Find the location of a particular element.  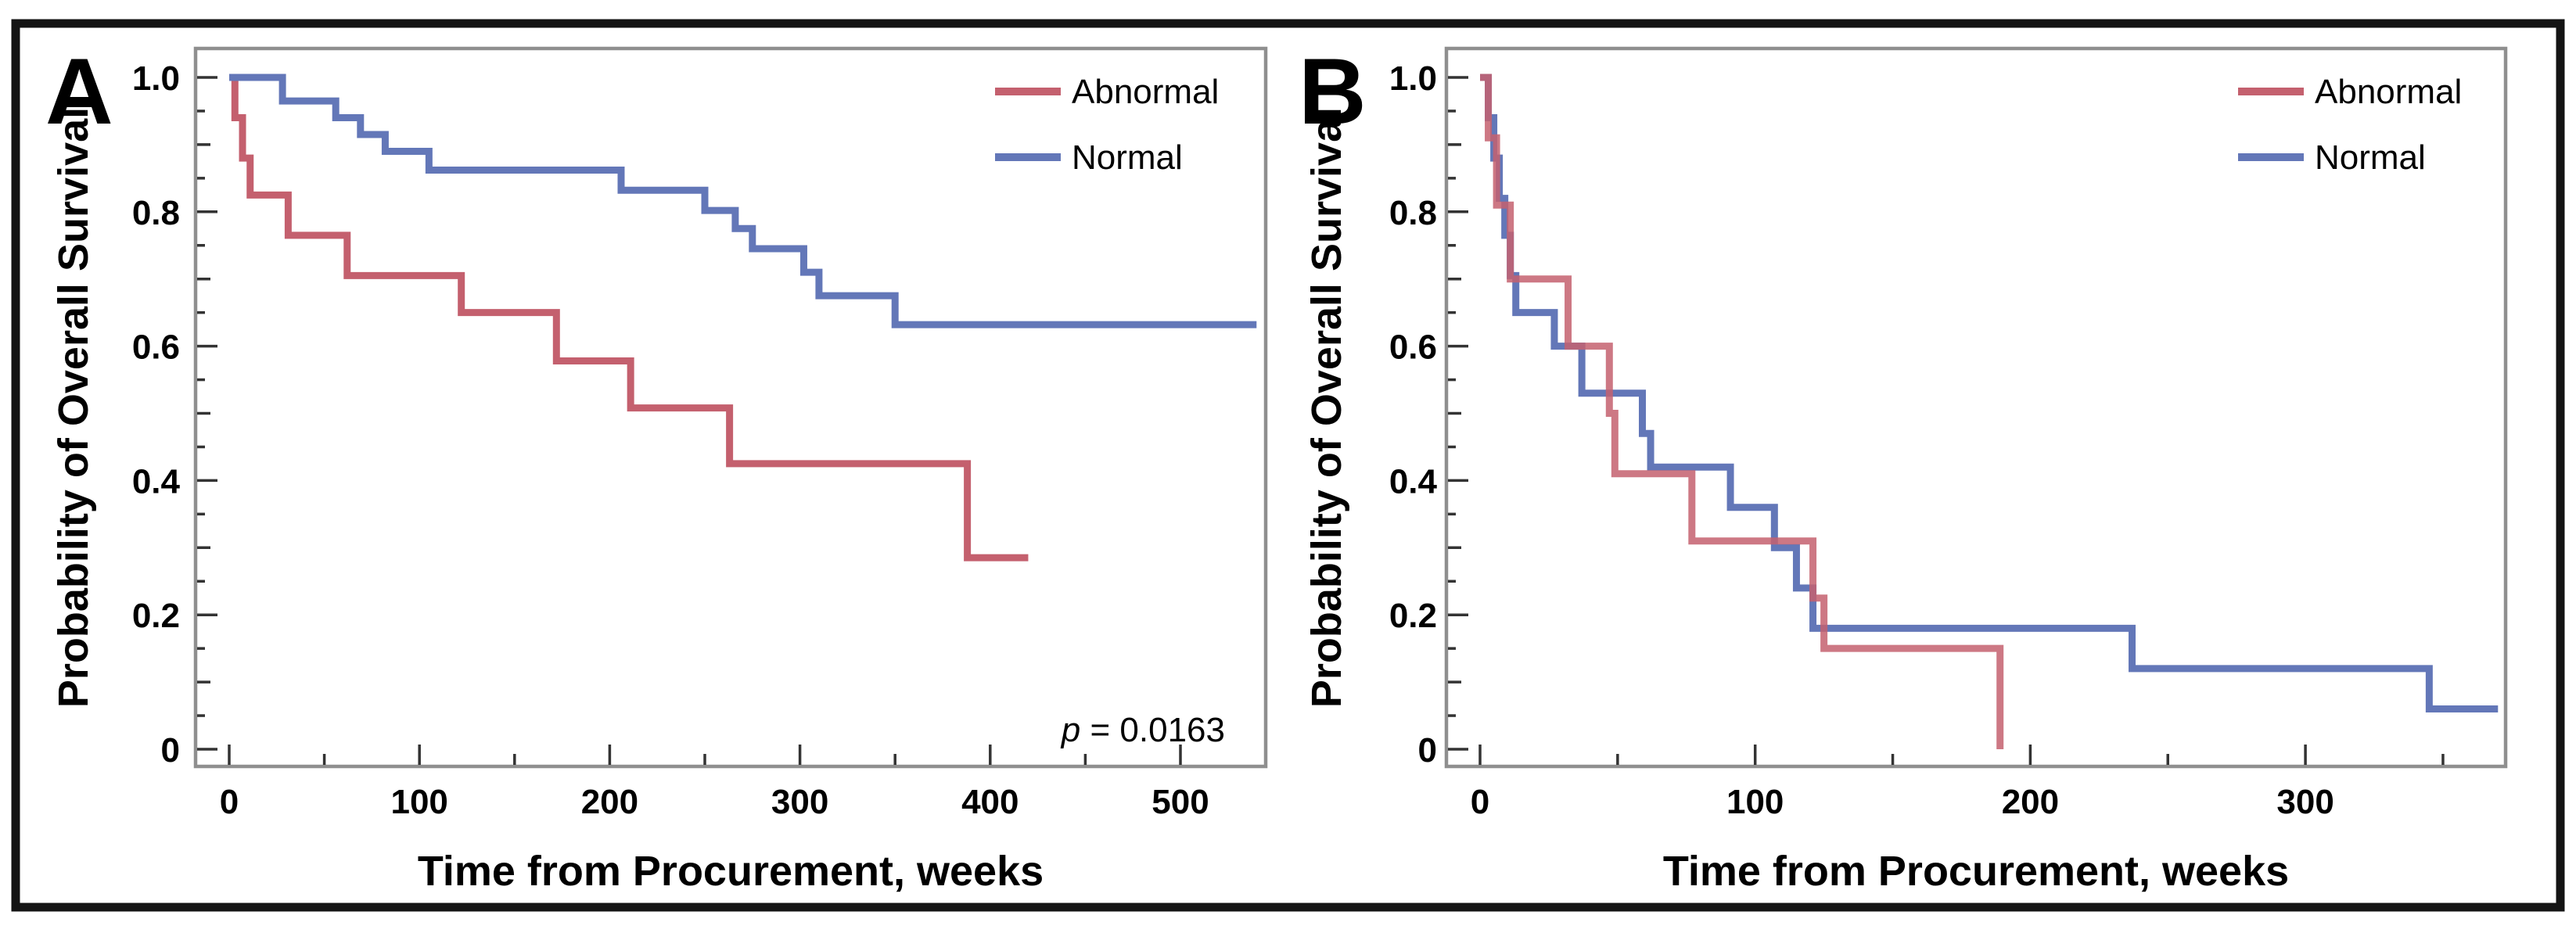

panel-a-x-axis-title: Time from Procurement, weeks is located at coordinates (731, 871).